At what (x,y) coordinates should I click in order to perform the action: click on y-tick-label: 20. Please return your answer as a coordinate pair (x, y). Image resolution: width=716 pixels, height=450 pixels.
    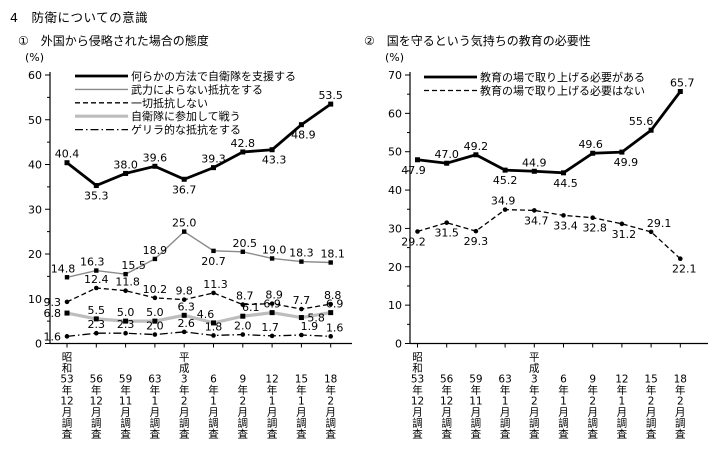
    Looking at the image, I should click on (35, 254).